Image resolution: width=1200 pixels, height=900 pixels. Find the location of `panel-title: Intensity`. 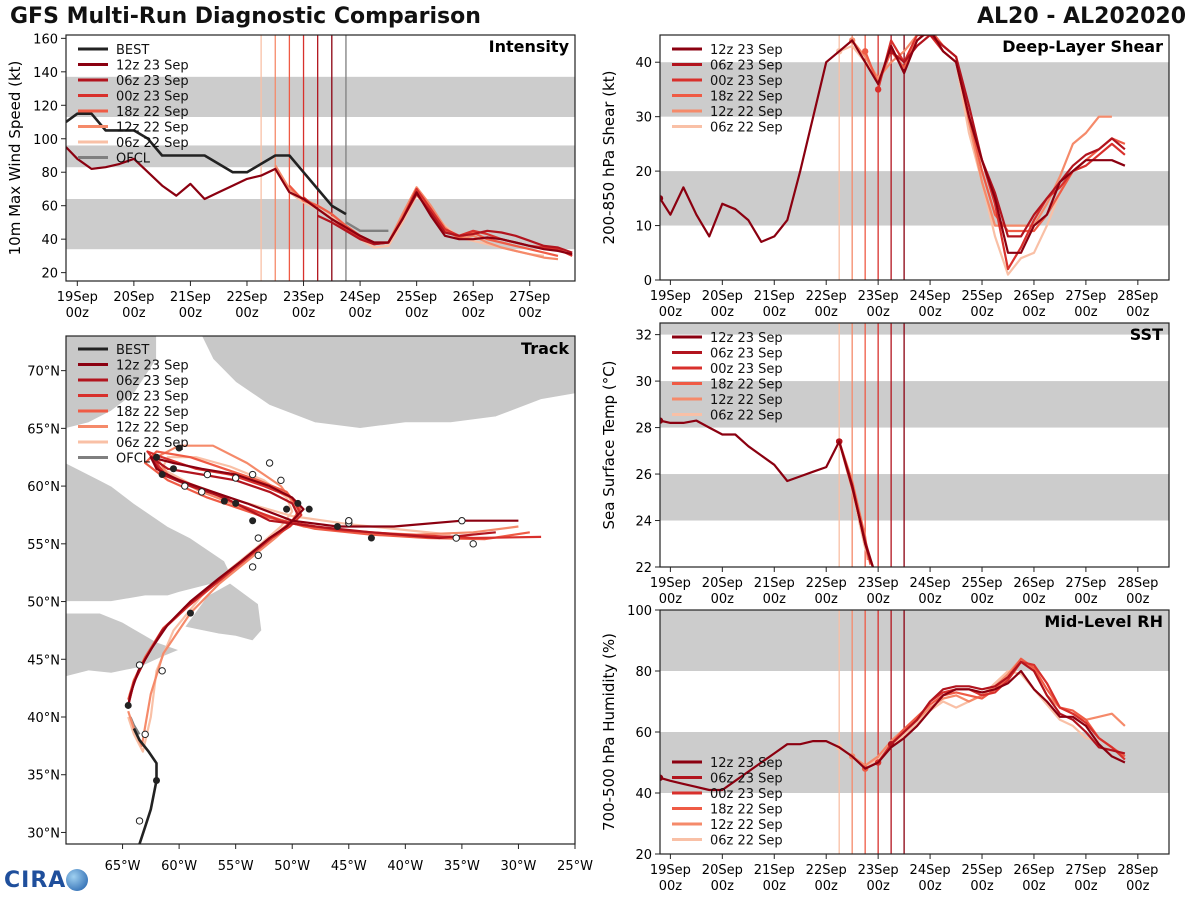

panel-title: Intensity is located at coordinates (529, 46).